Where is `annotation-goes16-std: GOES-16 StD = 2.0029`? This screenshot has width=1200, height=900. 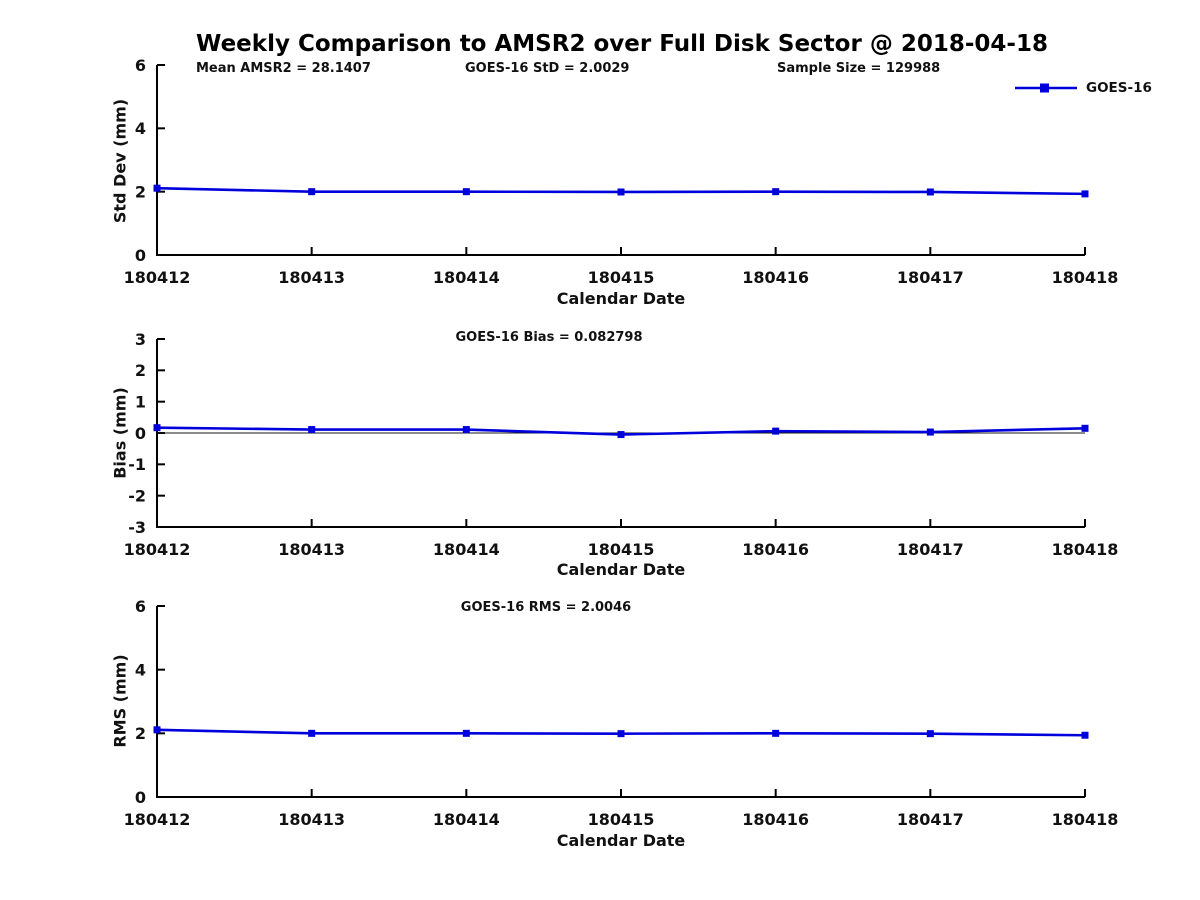
annotation-goes16-std: GOES-16 StD = 2.0029 is located at coordinates (547, 68).